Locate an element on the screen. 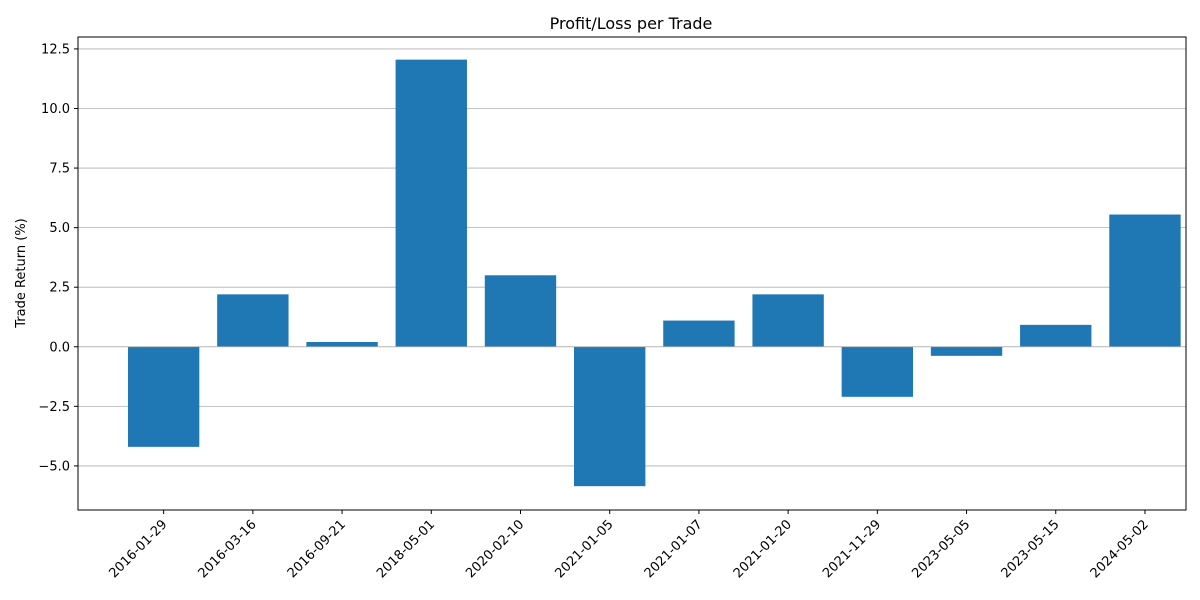 This screenshot has height=600, width=1200. x-tick-label: 2016-03-16 is located at coordinates (228, 549).